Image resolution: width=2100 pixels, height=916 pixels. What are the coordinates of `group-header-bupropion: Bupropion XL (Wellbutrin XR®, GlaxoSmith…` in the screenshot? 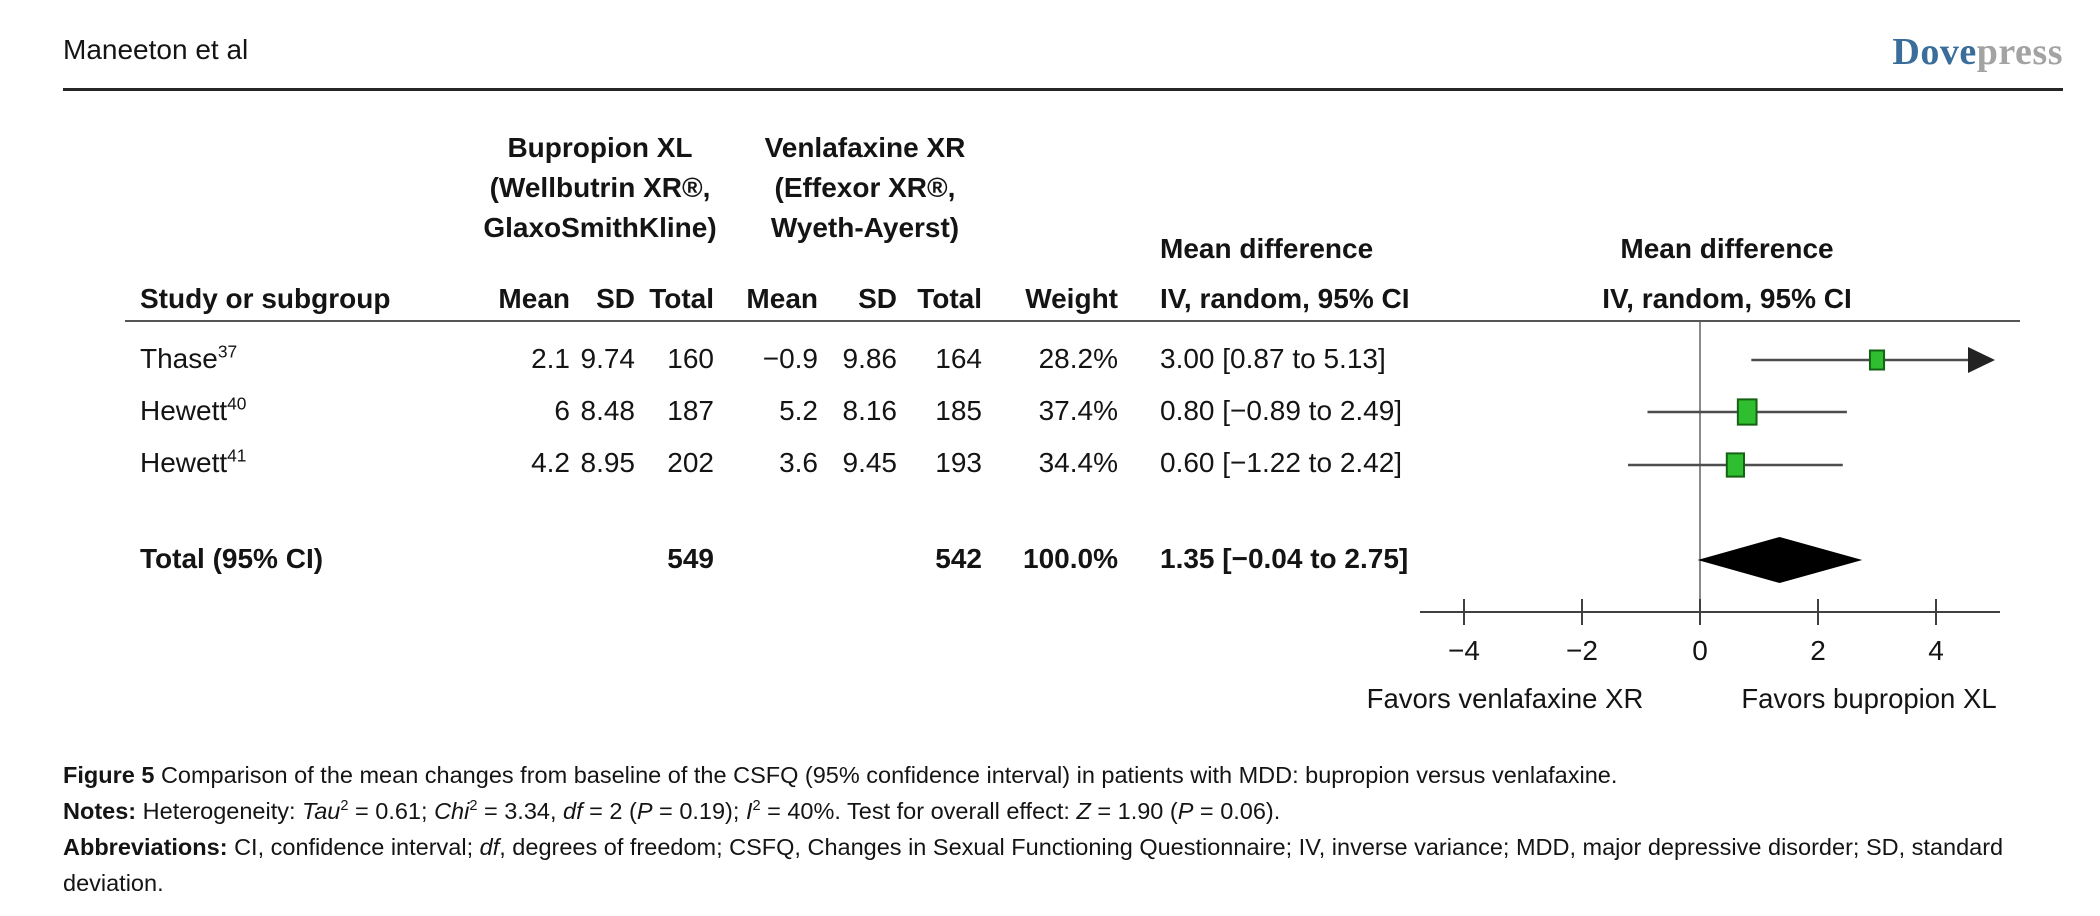 It's located at (599, 188).